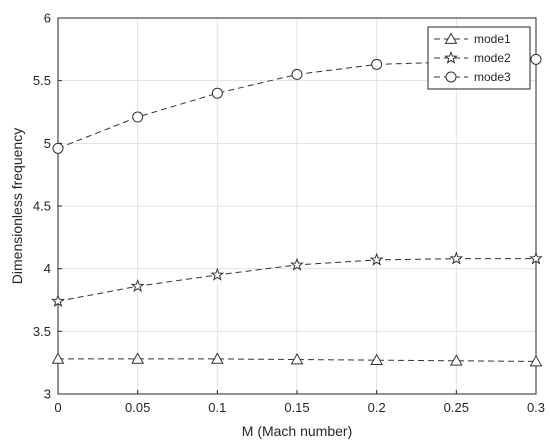 The height and width of the screenshot is (446, 550). Describe the element at coordinates (492, 77) in the screenshot. I see `legend-label: mode3` at that location.